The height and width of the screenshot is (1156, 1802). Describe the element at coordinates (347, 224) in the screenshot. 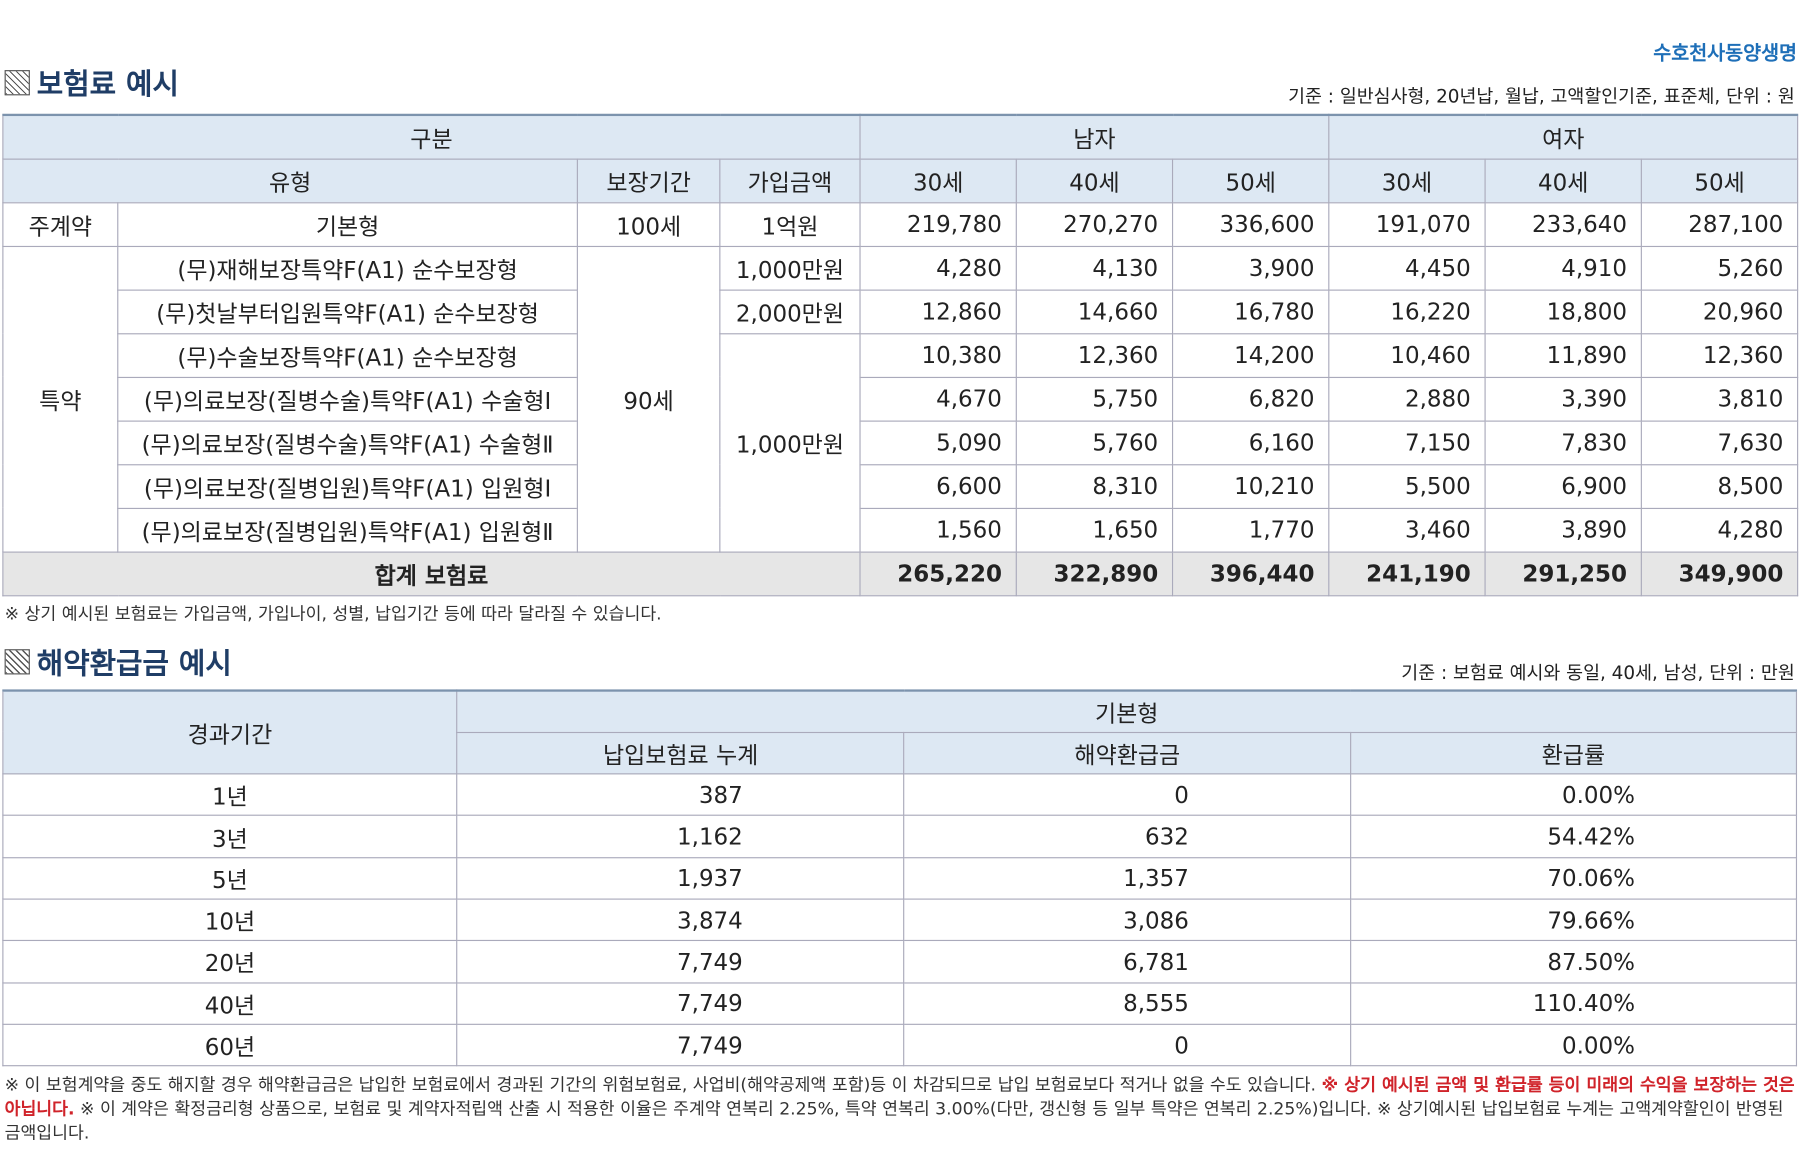

I see `cell: 기본형` at that location.